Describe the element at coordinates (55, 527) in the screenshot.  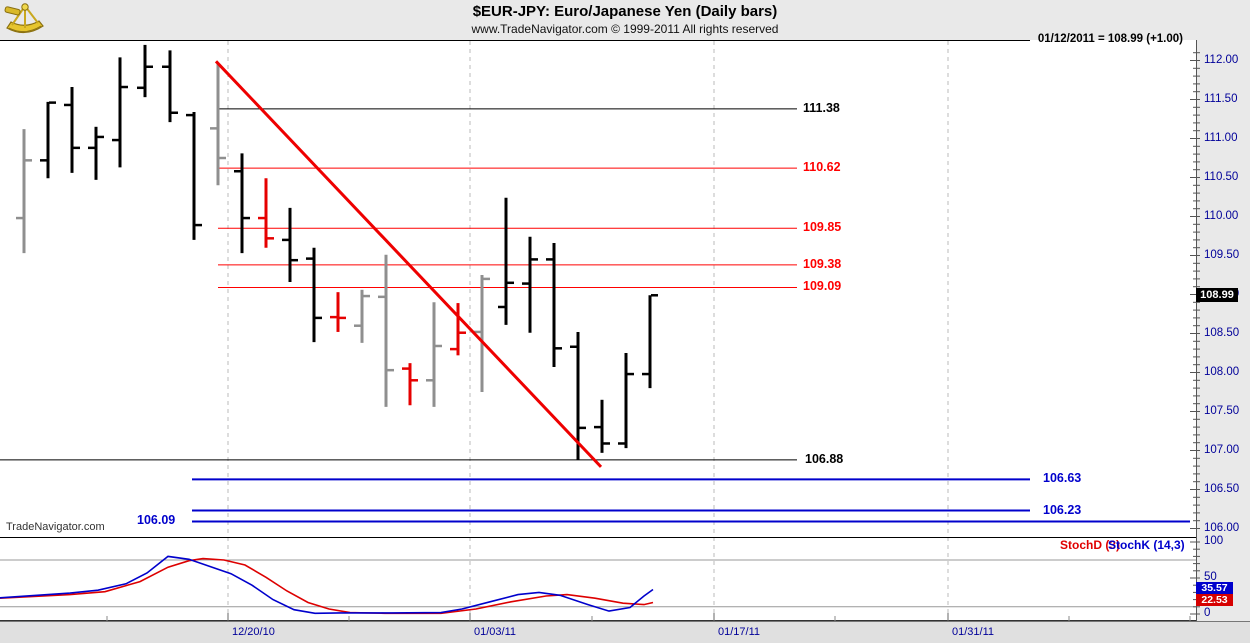
I see `watermark-text: TradeNavigator.com` at that location.